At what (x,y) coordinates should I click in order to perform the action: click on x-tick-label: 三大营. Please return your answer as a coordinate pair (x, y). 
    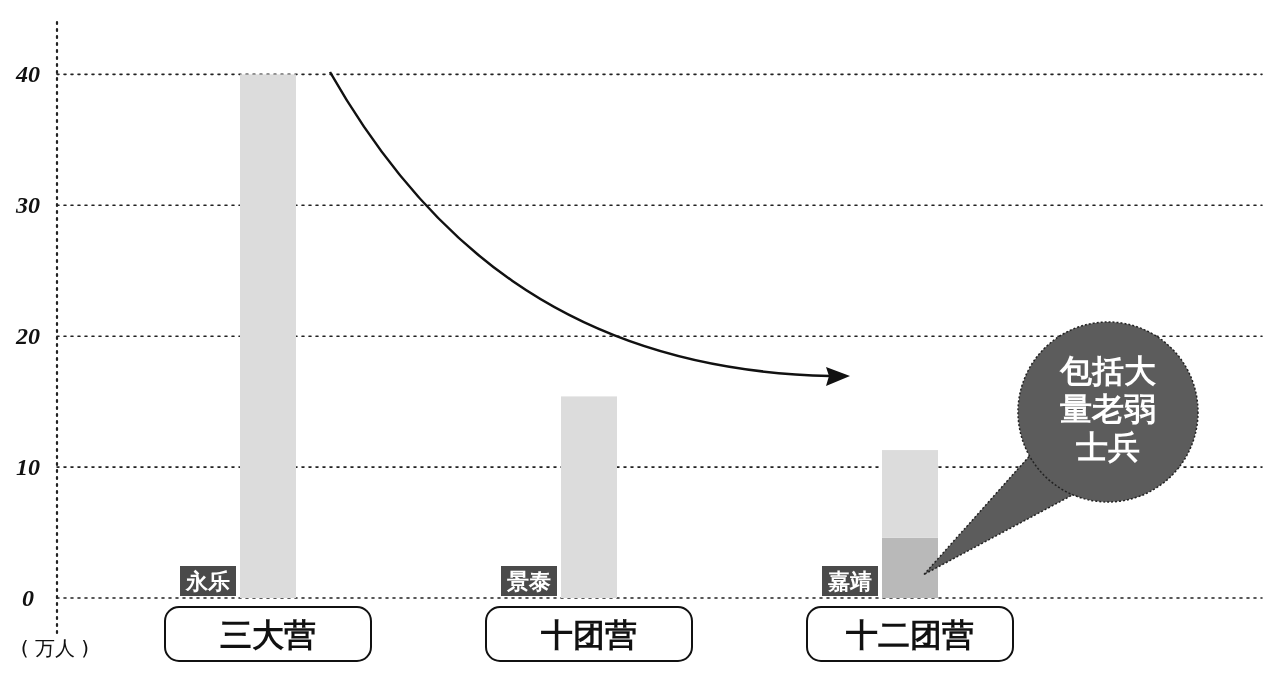
    Looking at the image, I should click on (268, 635).